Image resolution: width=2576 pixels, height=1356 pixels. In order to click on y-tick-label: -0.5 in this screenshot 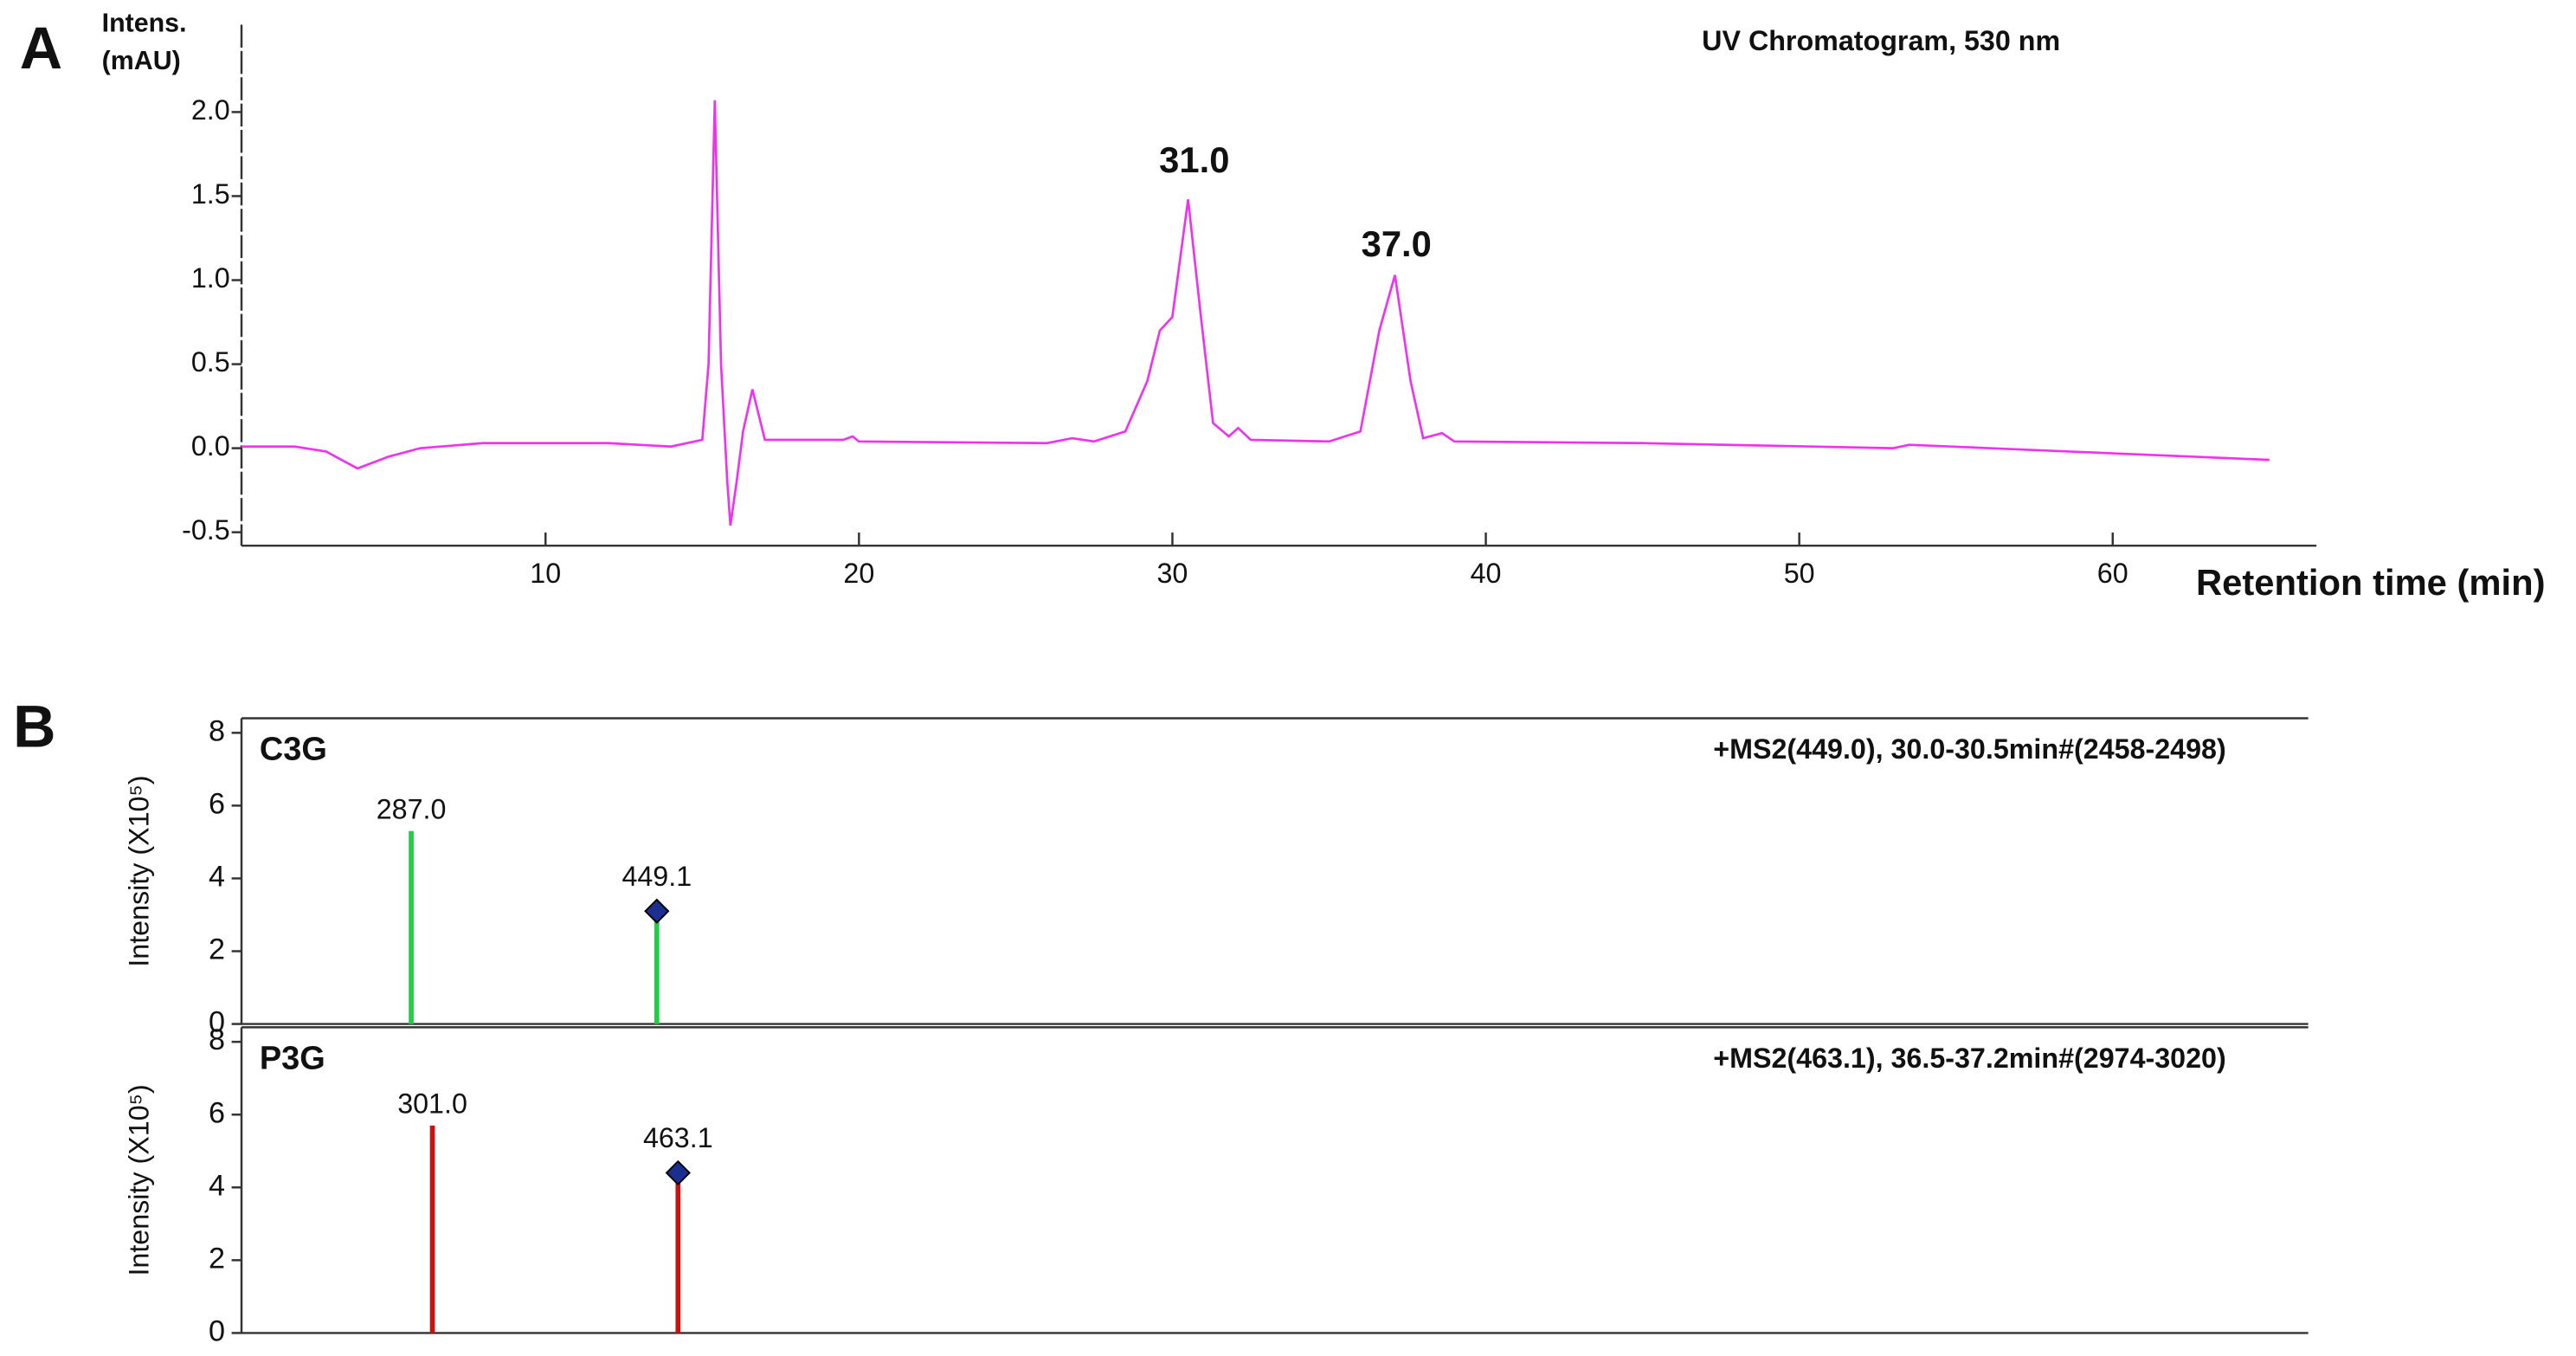, I will do `click(206, 530)`.